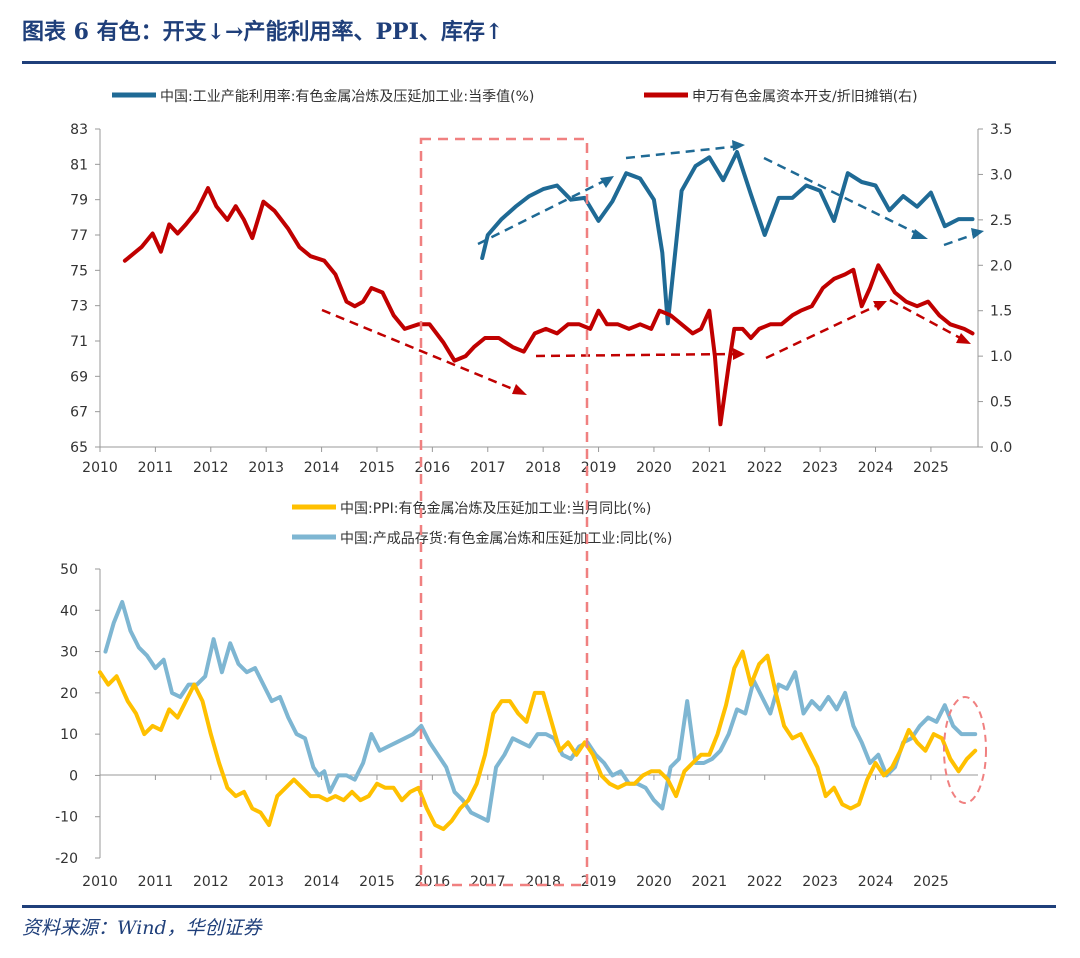 The width and height of the screenshot is (1080, 958). What do you see at coordinates (710, 882) in the screenshot?
I see `bottom-x-tick-label: 2021` at bounding box center [710, 882].